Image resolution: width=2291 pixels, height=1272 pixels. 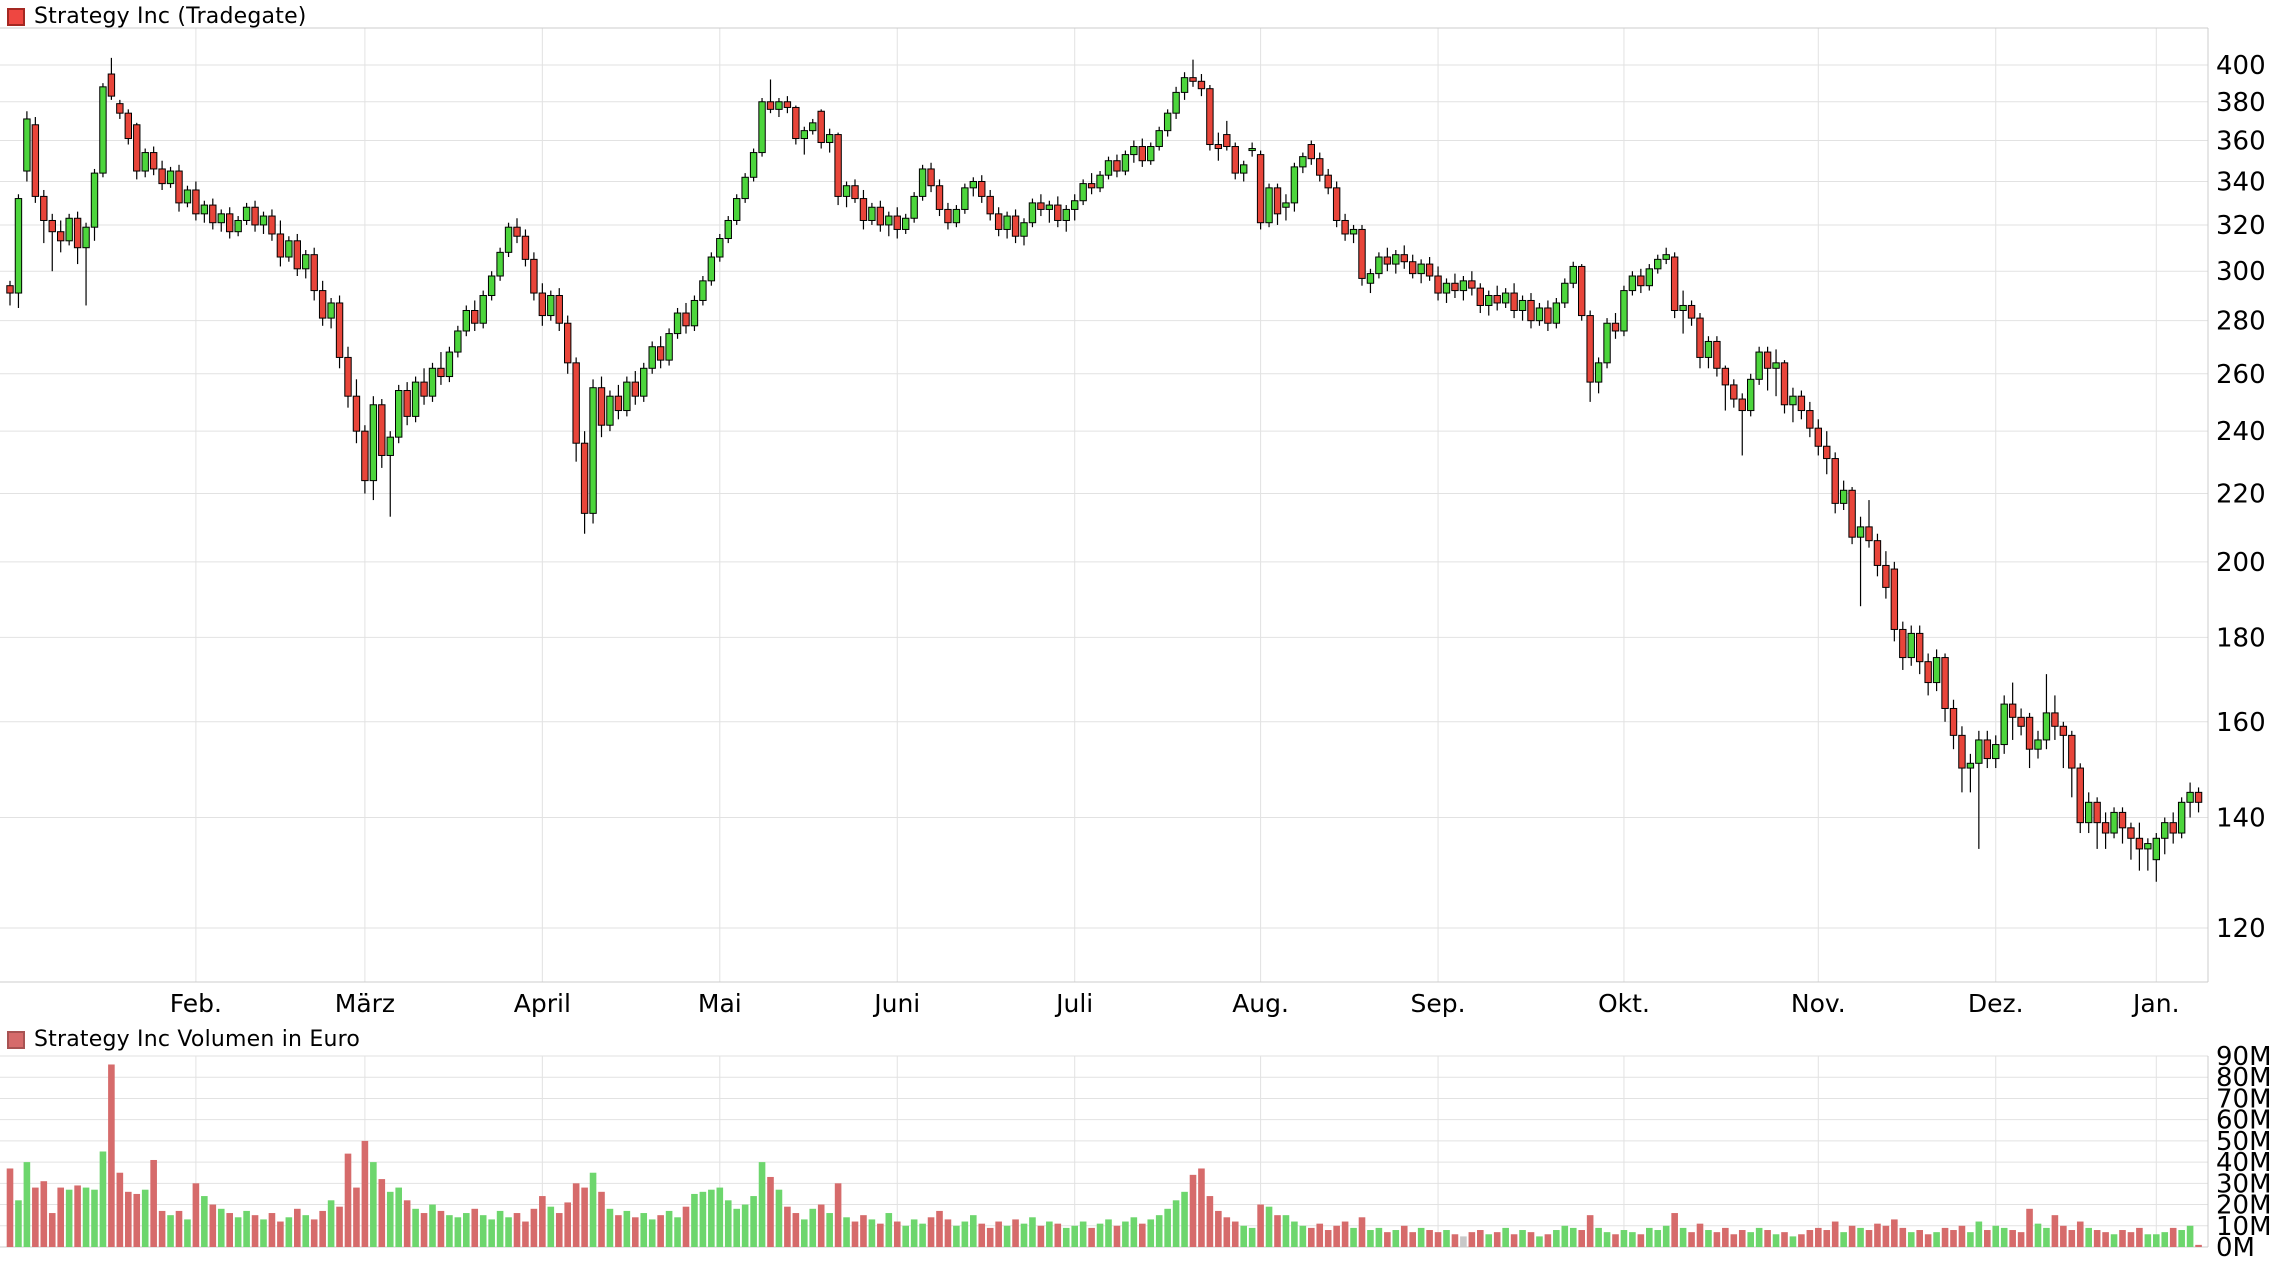 What do you see at coordinates (2241, 723) in the screenshot?
I see `svg-text: 160` at bounding box center [2241, 723].